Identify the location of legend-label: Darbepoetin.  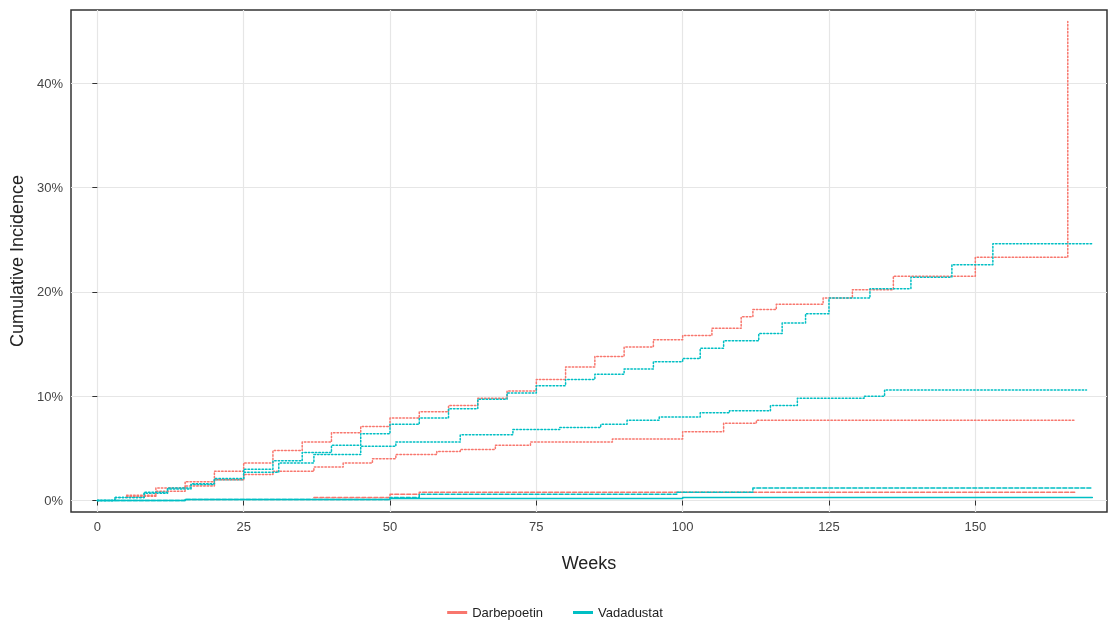
(508, 612).